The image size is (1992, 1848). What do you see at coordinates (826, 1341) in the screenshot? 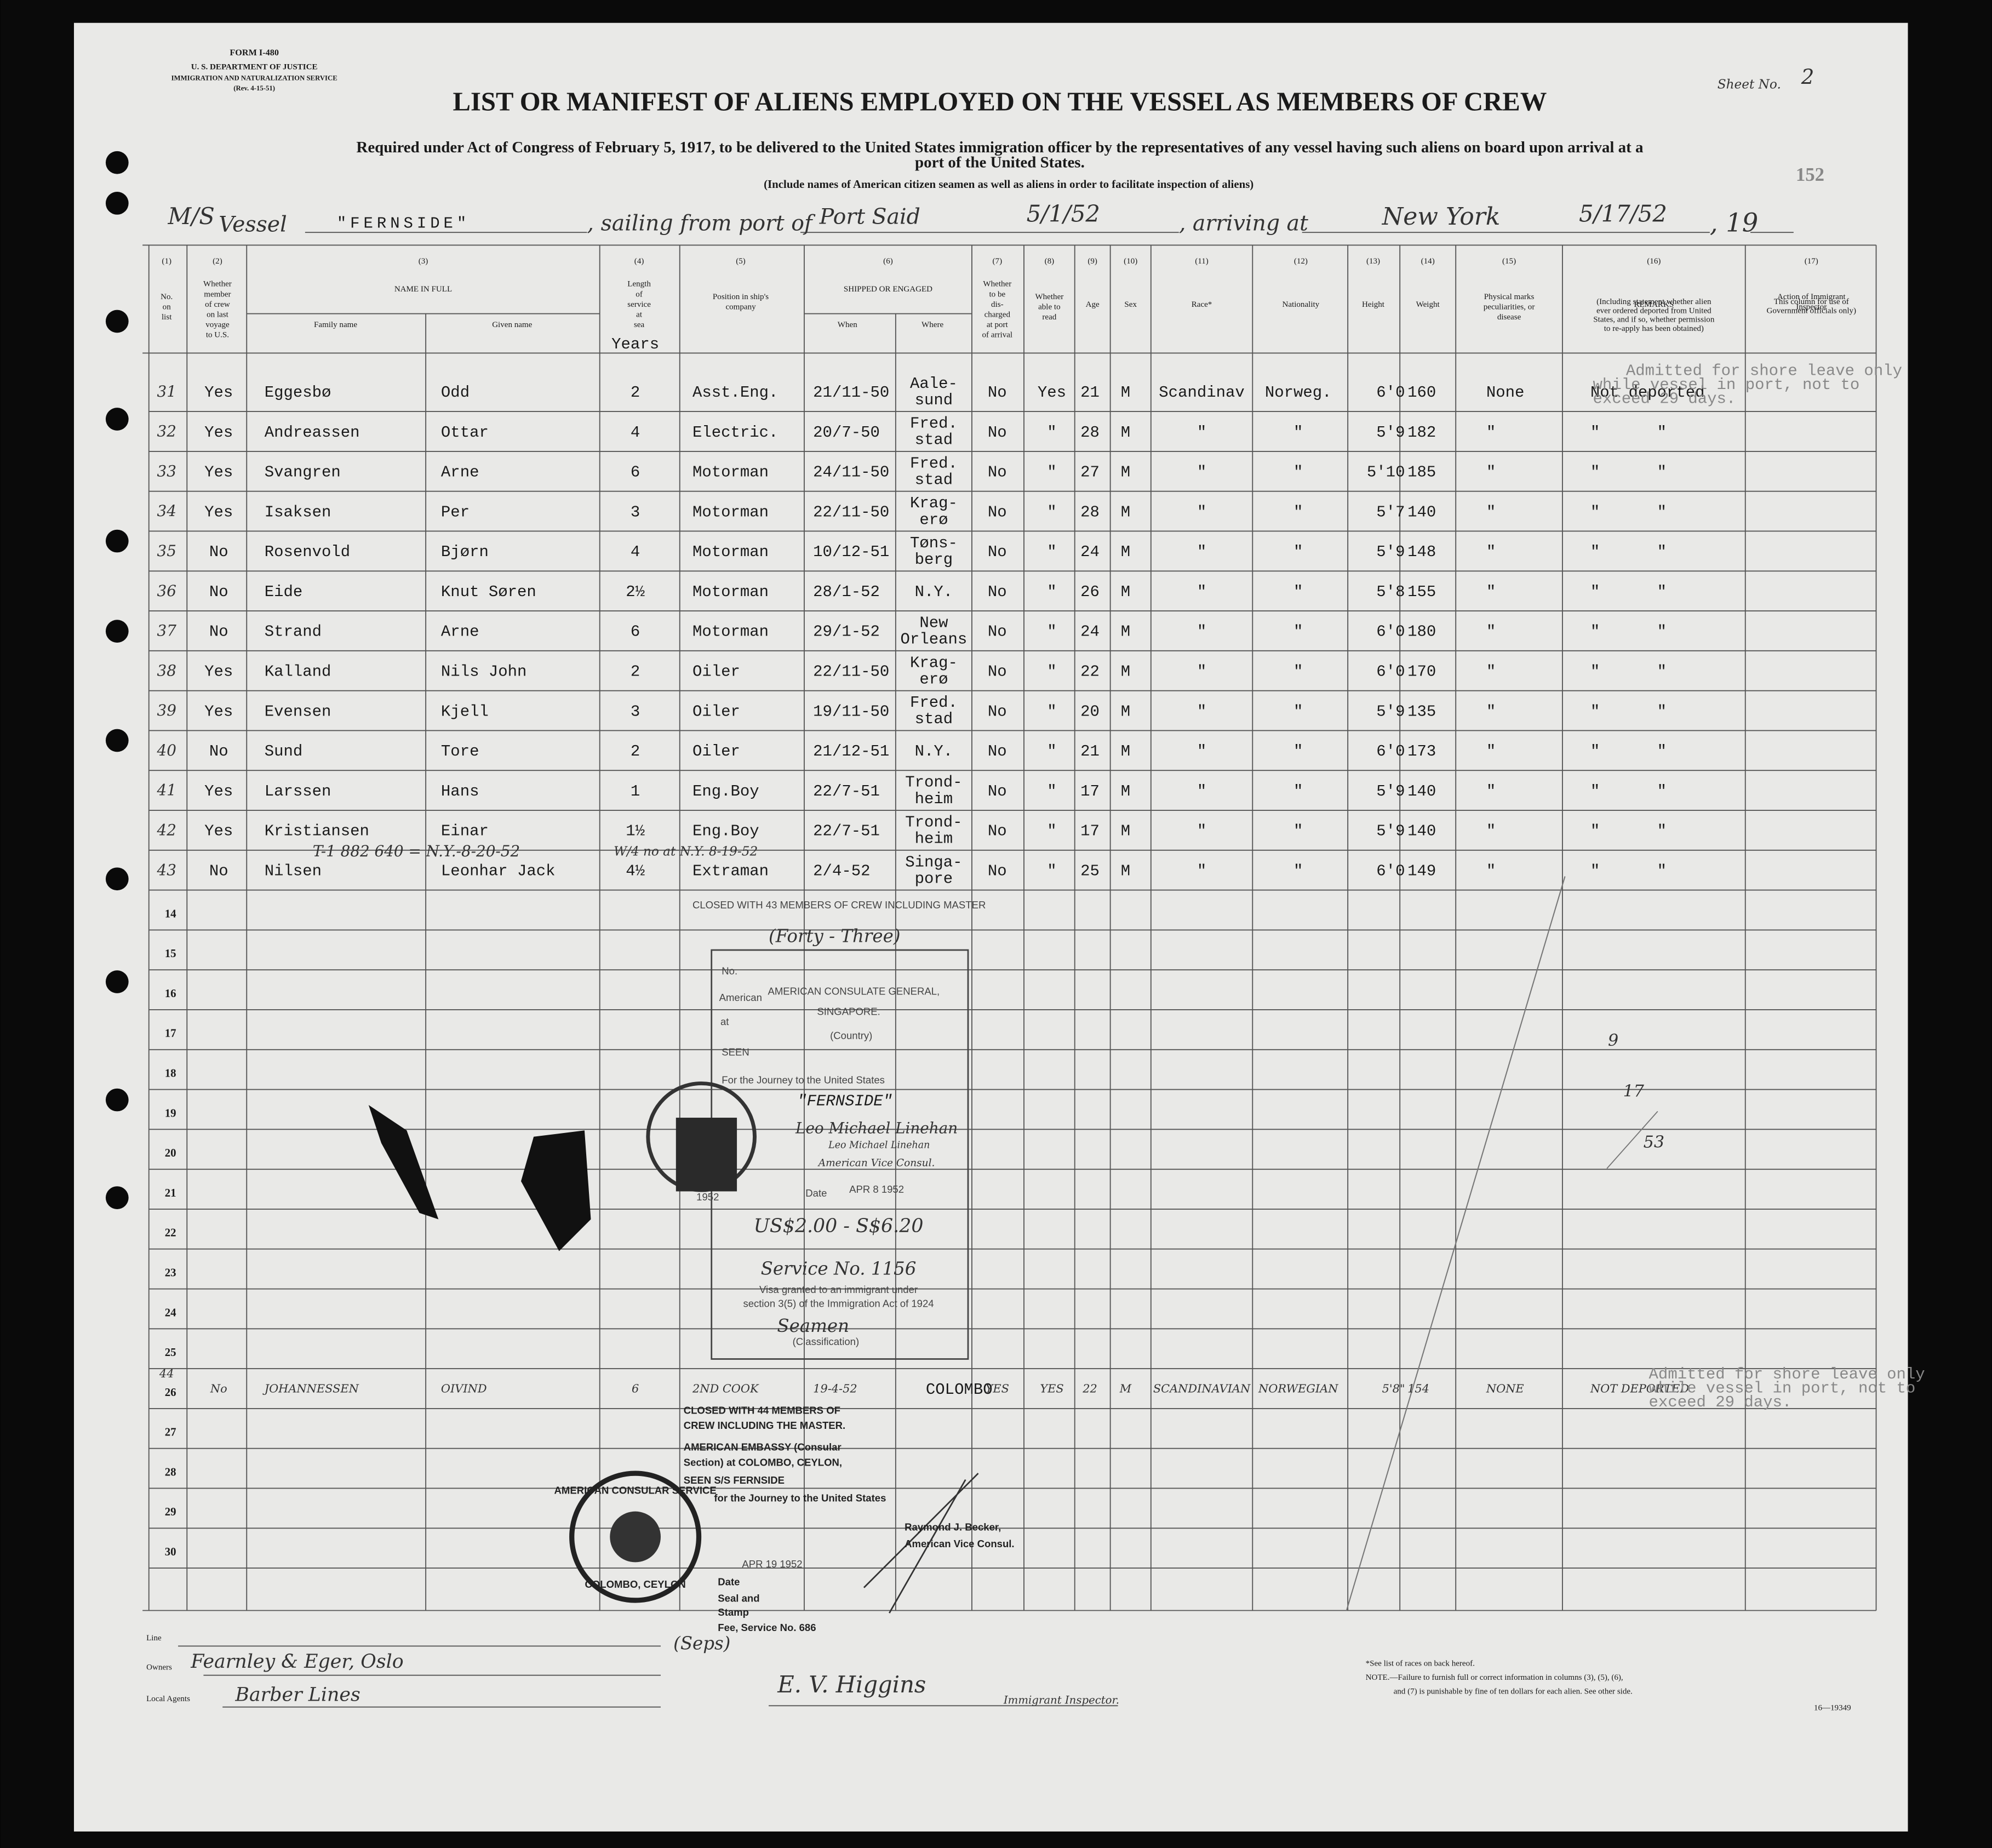
I see `stamp-text: (Classification)` at bounding box center [826, 1341].